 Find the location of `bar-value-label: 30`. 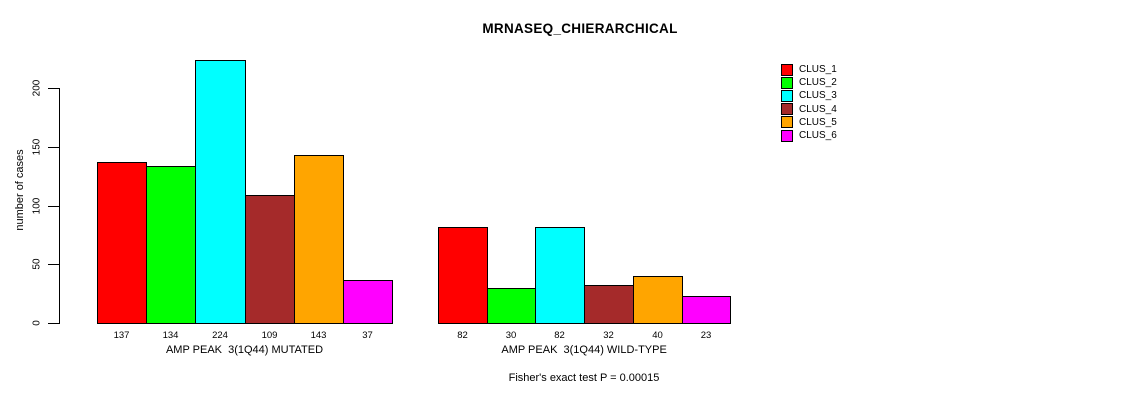

bar-value-label: 30 is located at coordinates (511, 335).